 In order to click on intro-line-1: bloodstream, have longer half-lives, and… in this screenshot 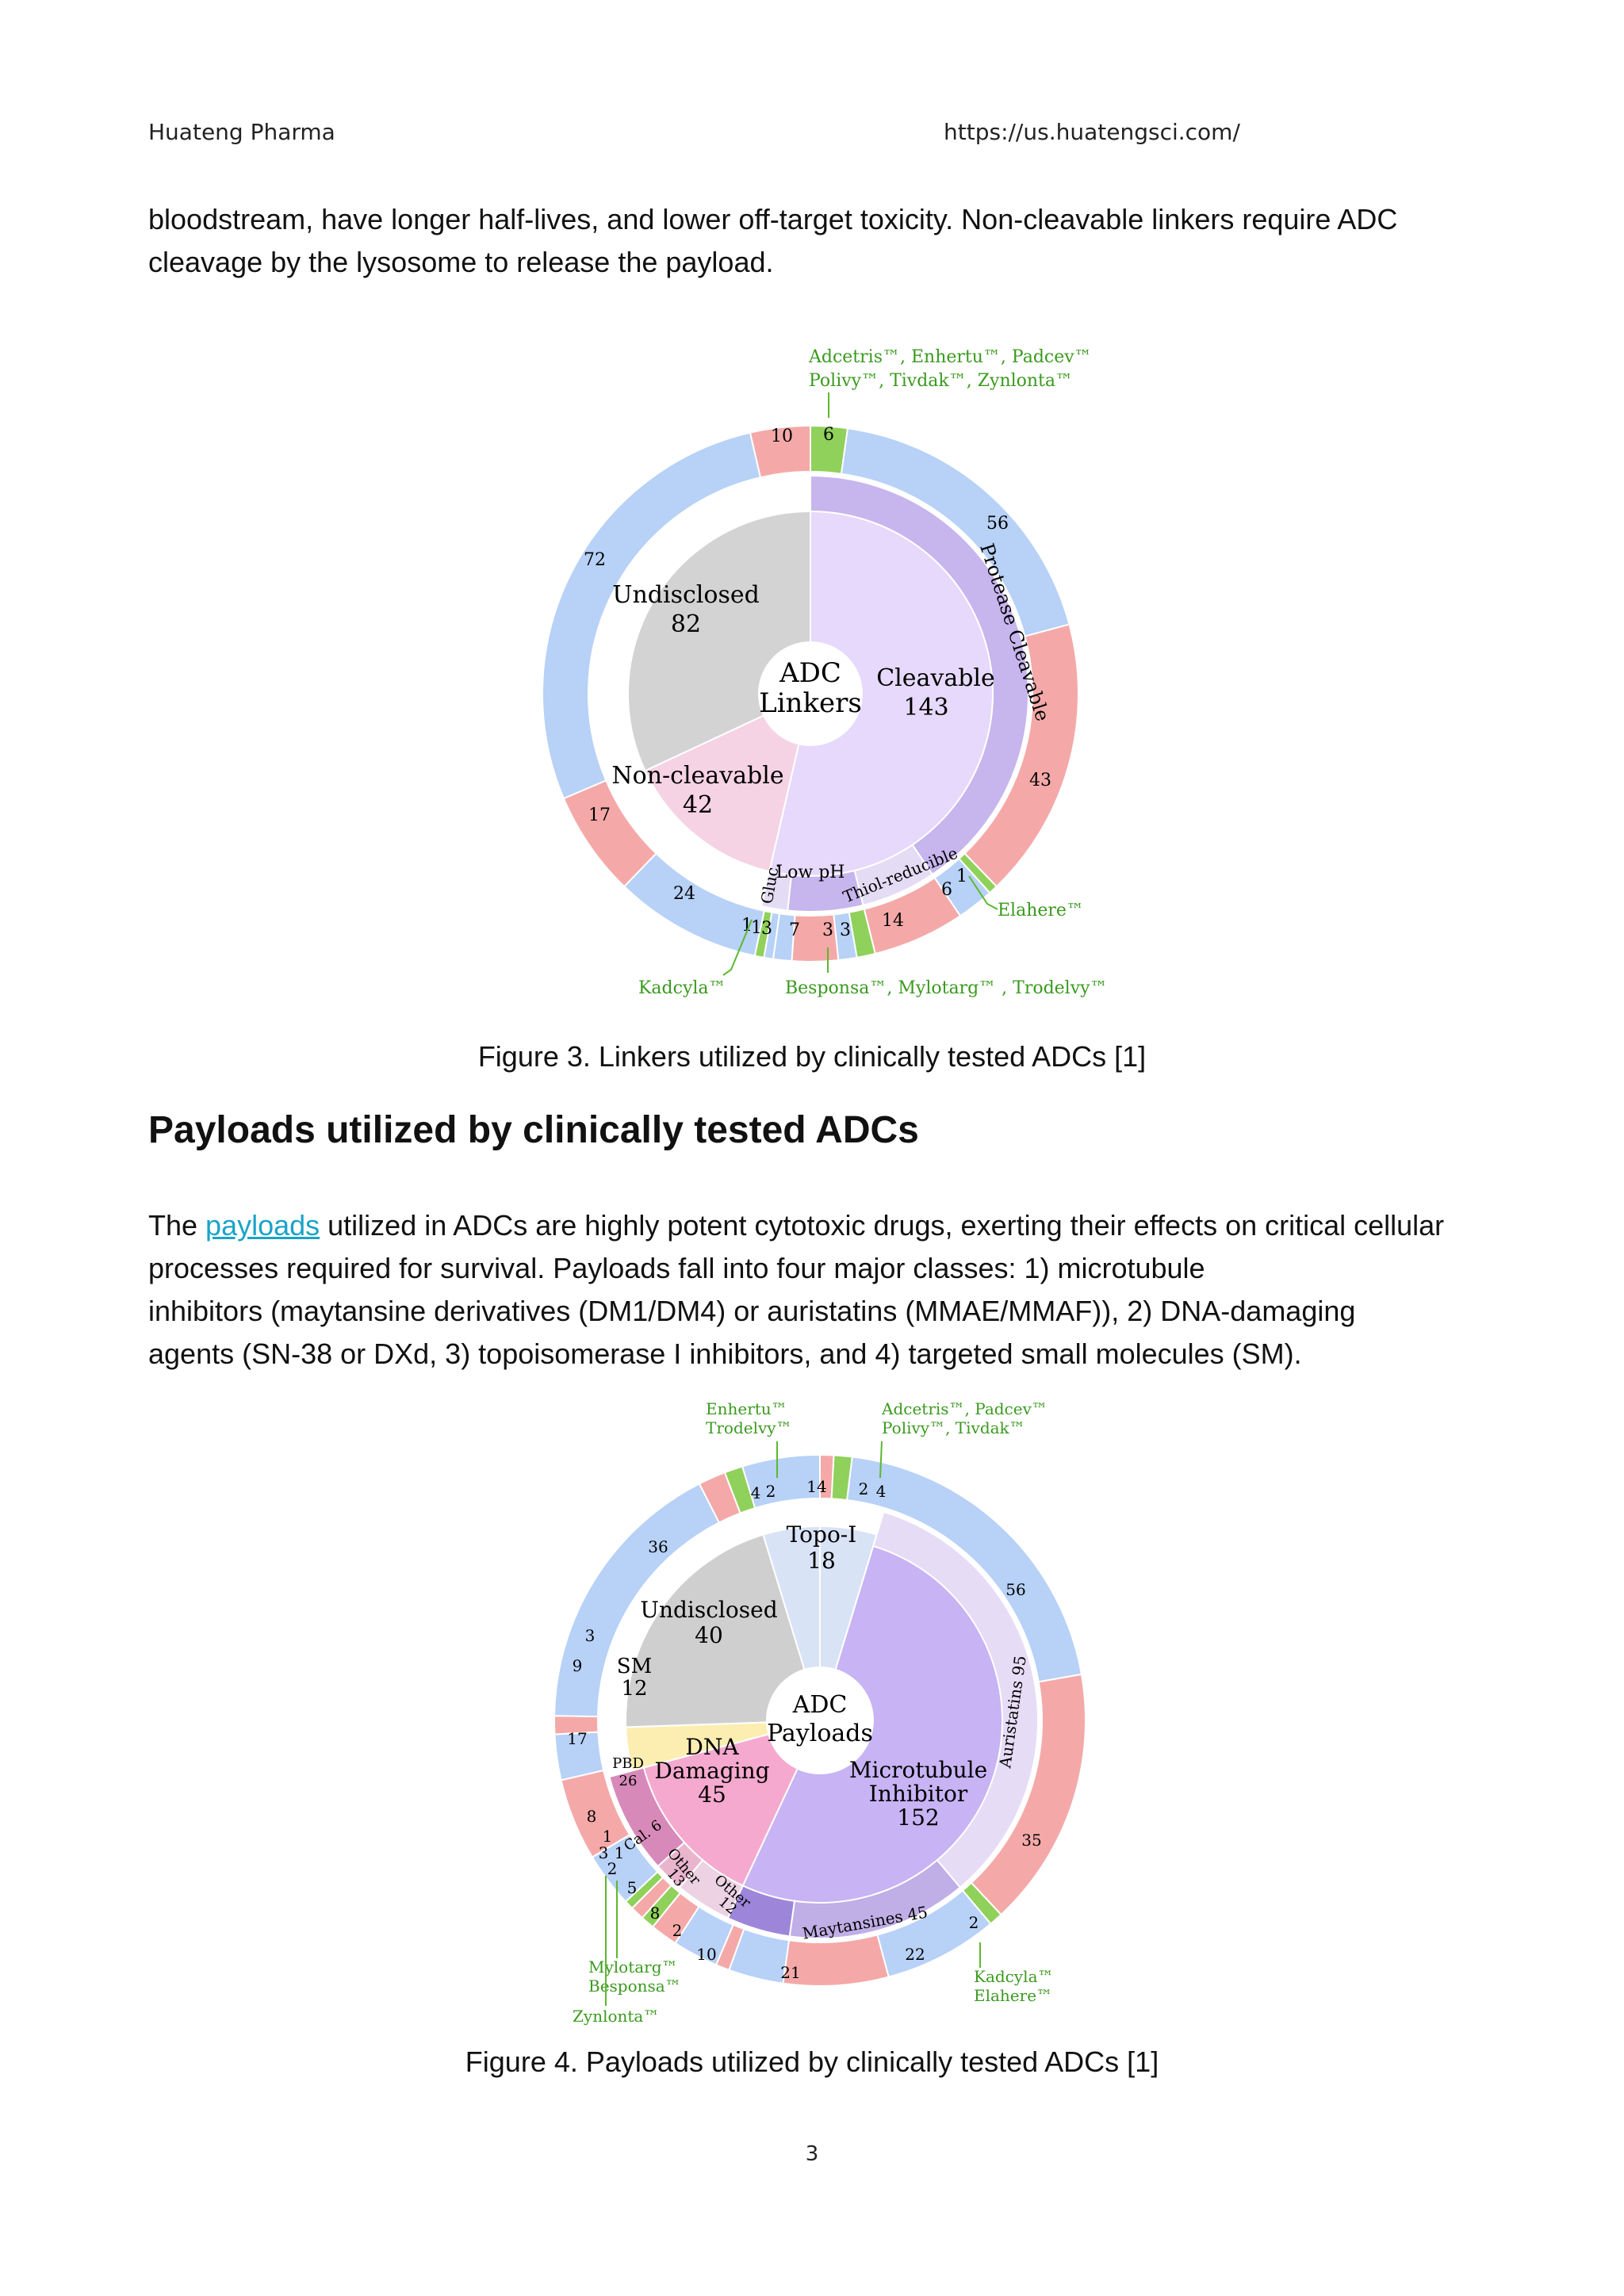, I will do `click(773, 219)`.